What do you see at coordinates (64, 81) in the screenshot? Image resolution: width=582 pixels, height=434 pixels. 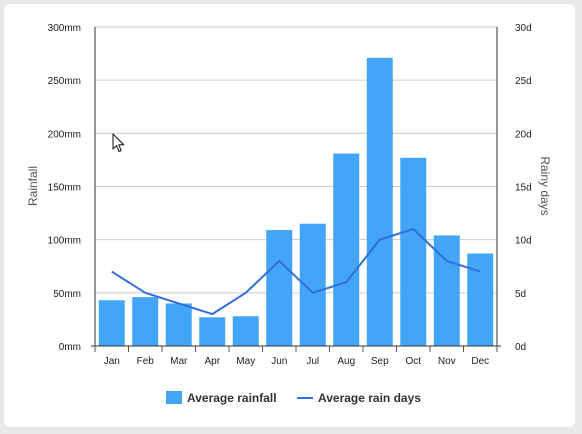 I see `y-tick-label: 250mm` at bounding box center [64, 81].